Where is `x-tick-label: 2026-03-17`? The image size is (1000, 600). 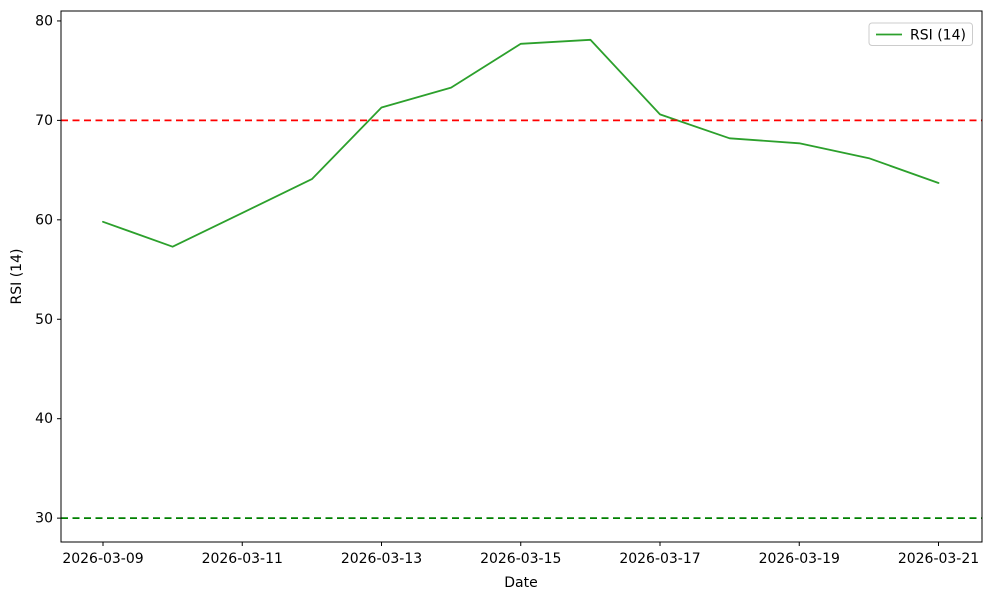
x-tick-label: 2026-03-17 is located at coordinates (659, 559).